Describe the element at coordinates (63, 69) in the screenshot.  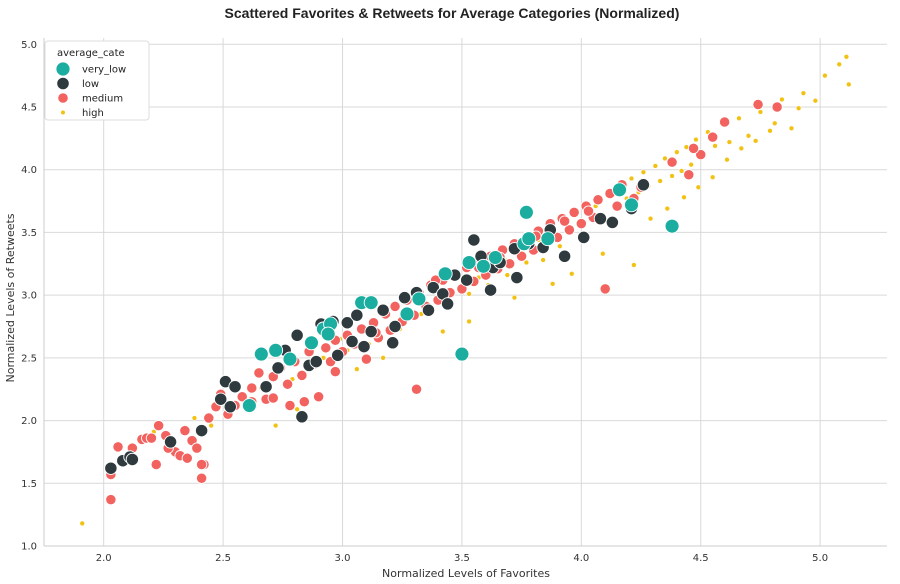
I see `legend-marker-very-low` at that location.